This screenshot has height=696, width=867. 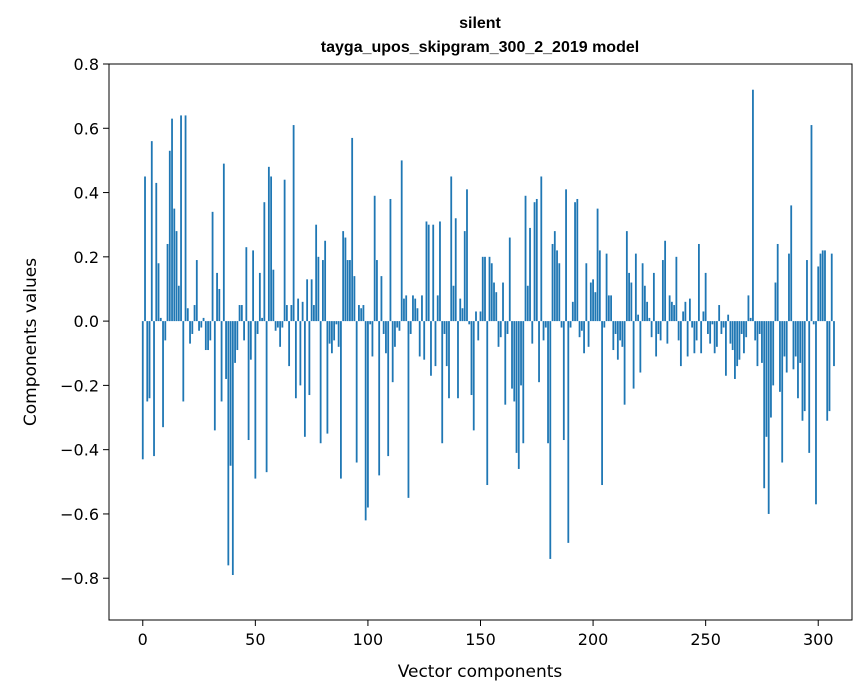 What do you see at coordinates (593, 639) in the screenshot?
I see `x-tick-label: 200` at bounding box center [593, 639].